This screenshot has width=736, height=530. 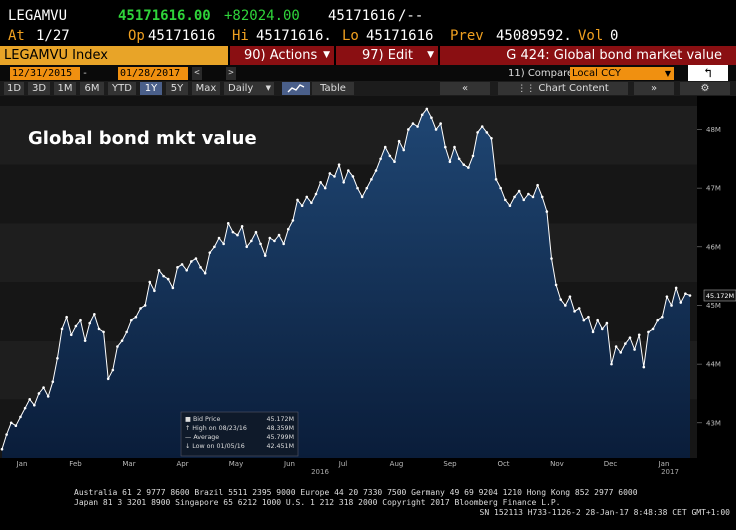 What do you see at coordinates (465, 88) in the screenshot?
I see `collapse-left-icon: «` at bounding box center [465, 88].